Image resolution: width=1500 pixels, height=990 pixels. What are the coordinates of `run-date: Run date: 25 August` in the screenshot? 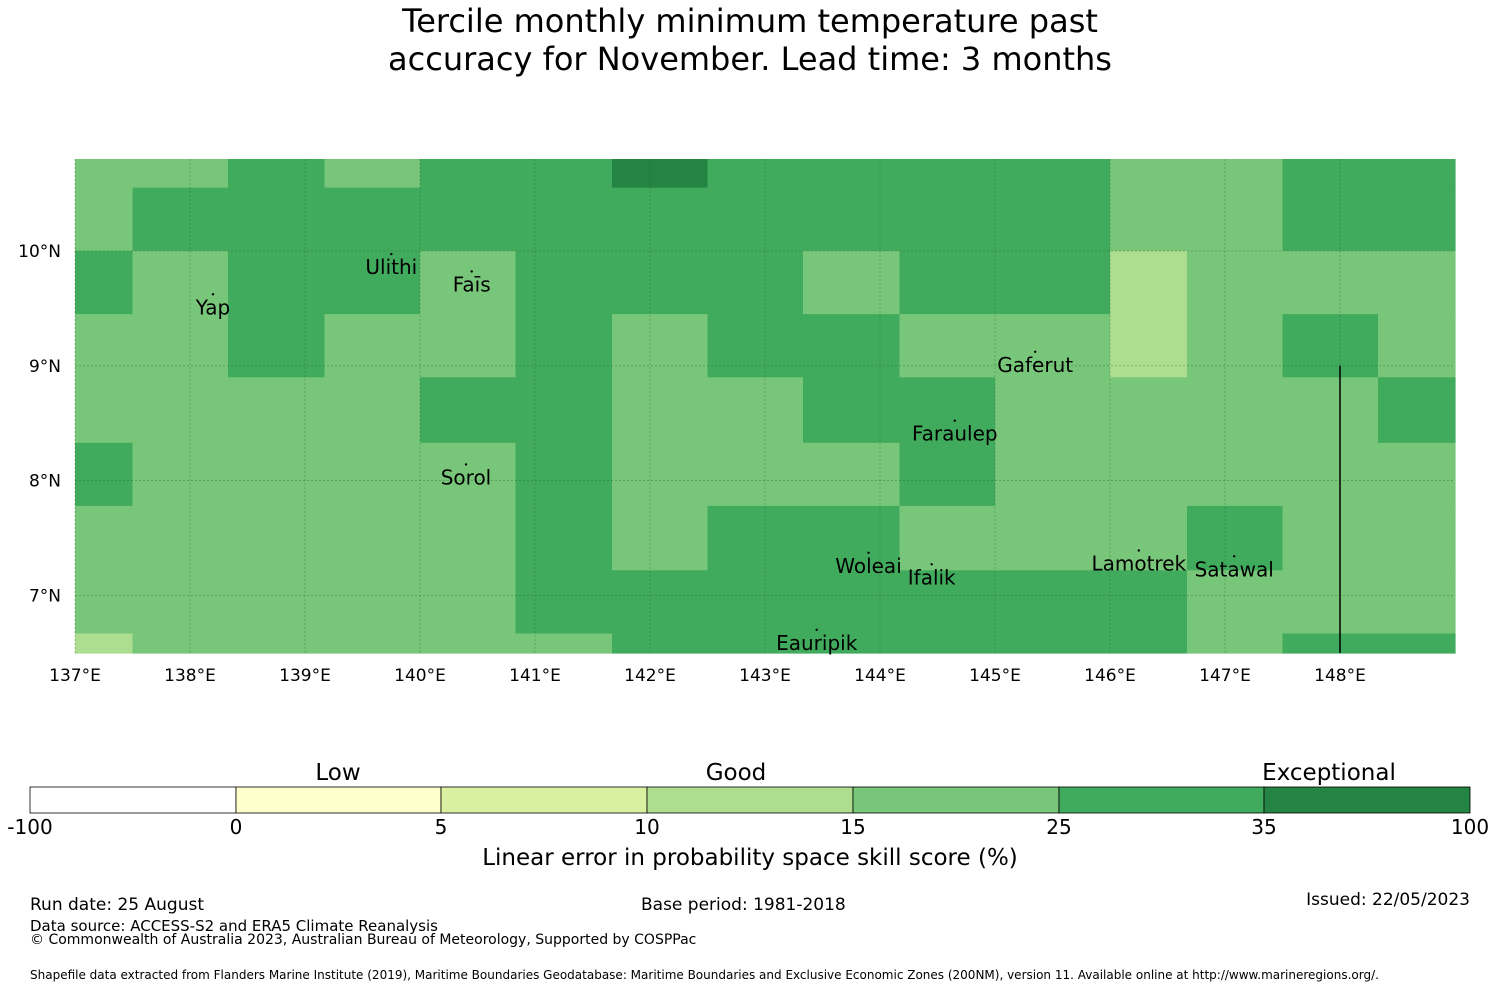 It's located at (117, 905).